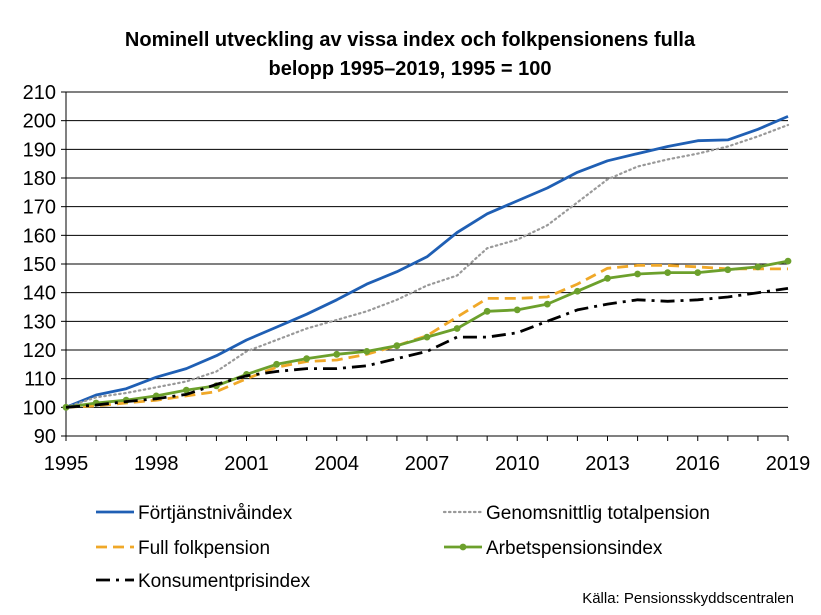  What do you see at coordinates (688, 598) in the screenshot?
I see `source-note: Källa: Pensionsskyddscentralen` at bounding box center [688, 598].